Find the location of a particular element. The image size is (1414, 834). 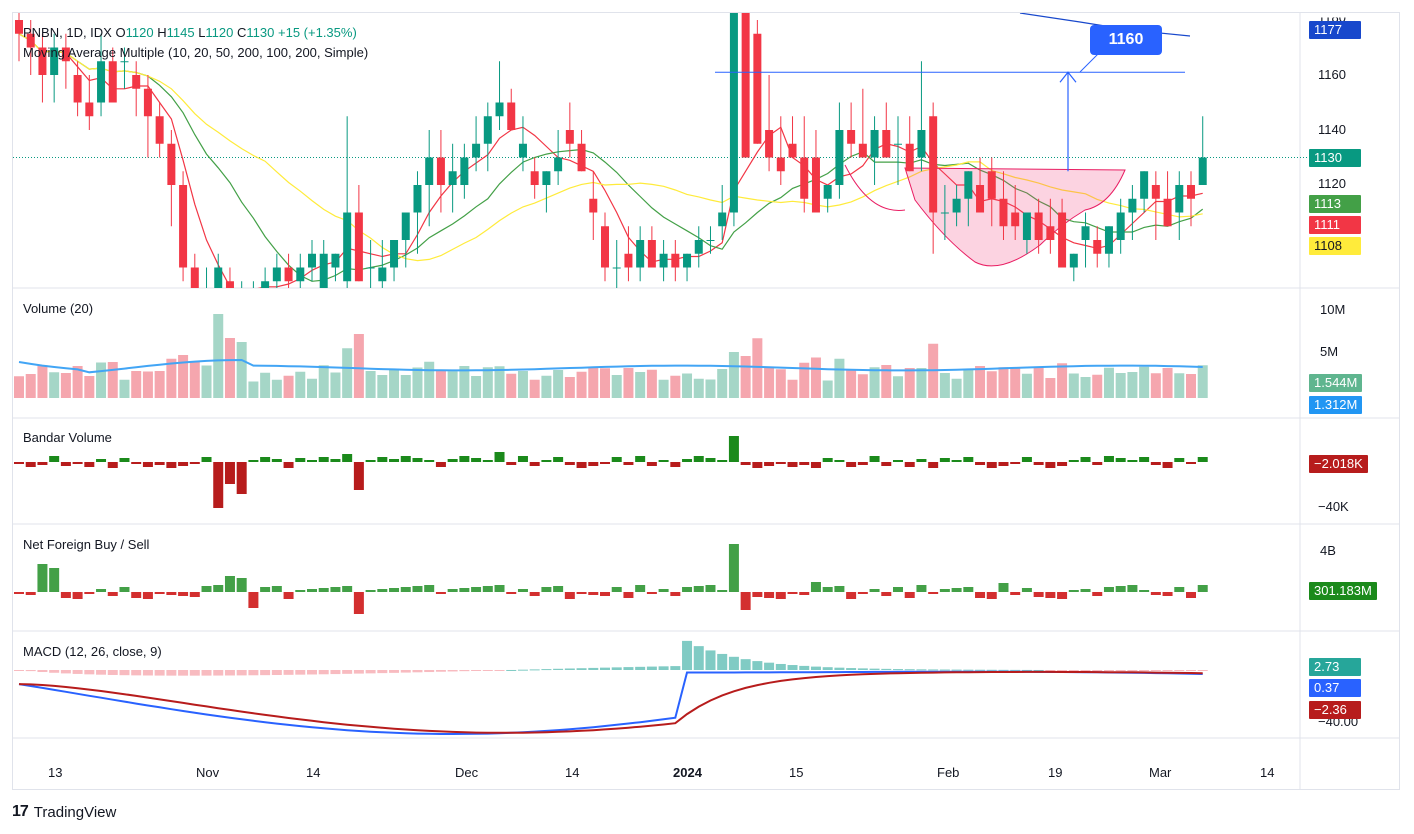

foreign-title: Net Foreign Buy / Sell is located at coordinates (86, 544).